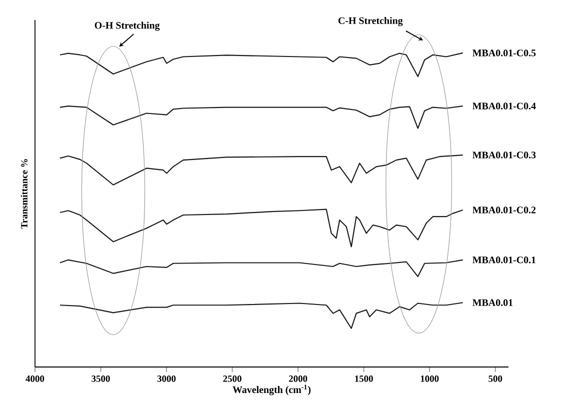  What do you see at coordinates (271, 390) in the screenshot?
I see `x-axis-title: Wavelength (cm$^{-1}$)` at bounding box center [271, 390].